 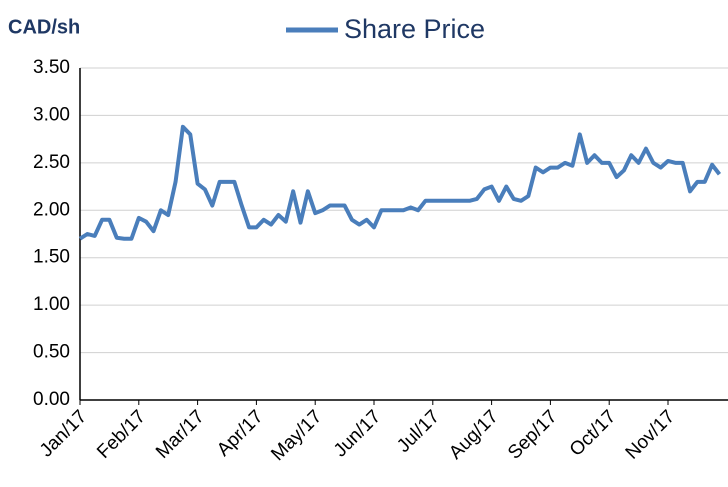 I want to click on y-tick-label: 3.50, so click(x=51, y=67).